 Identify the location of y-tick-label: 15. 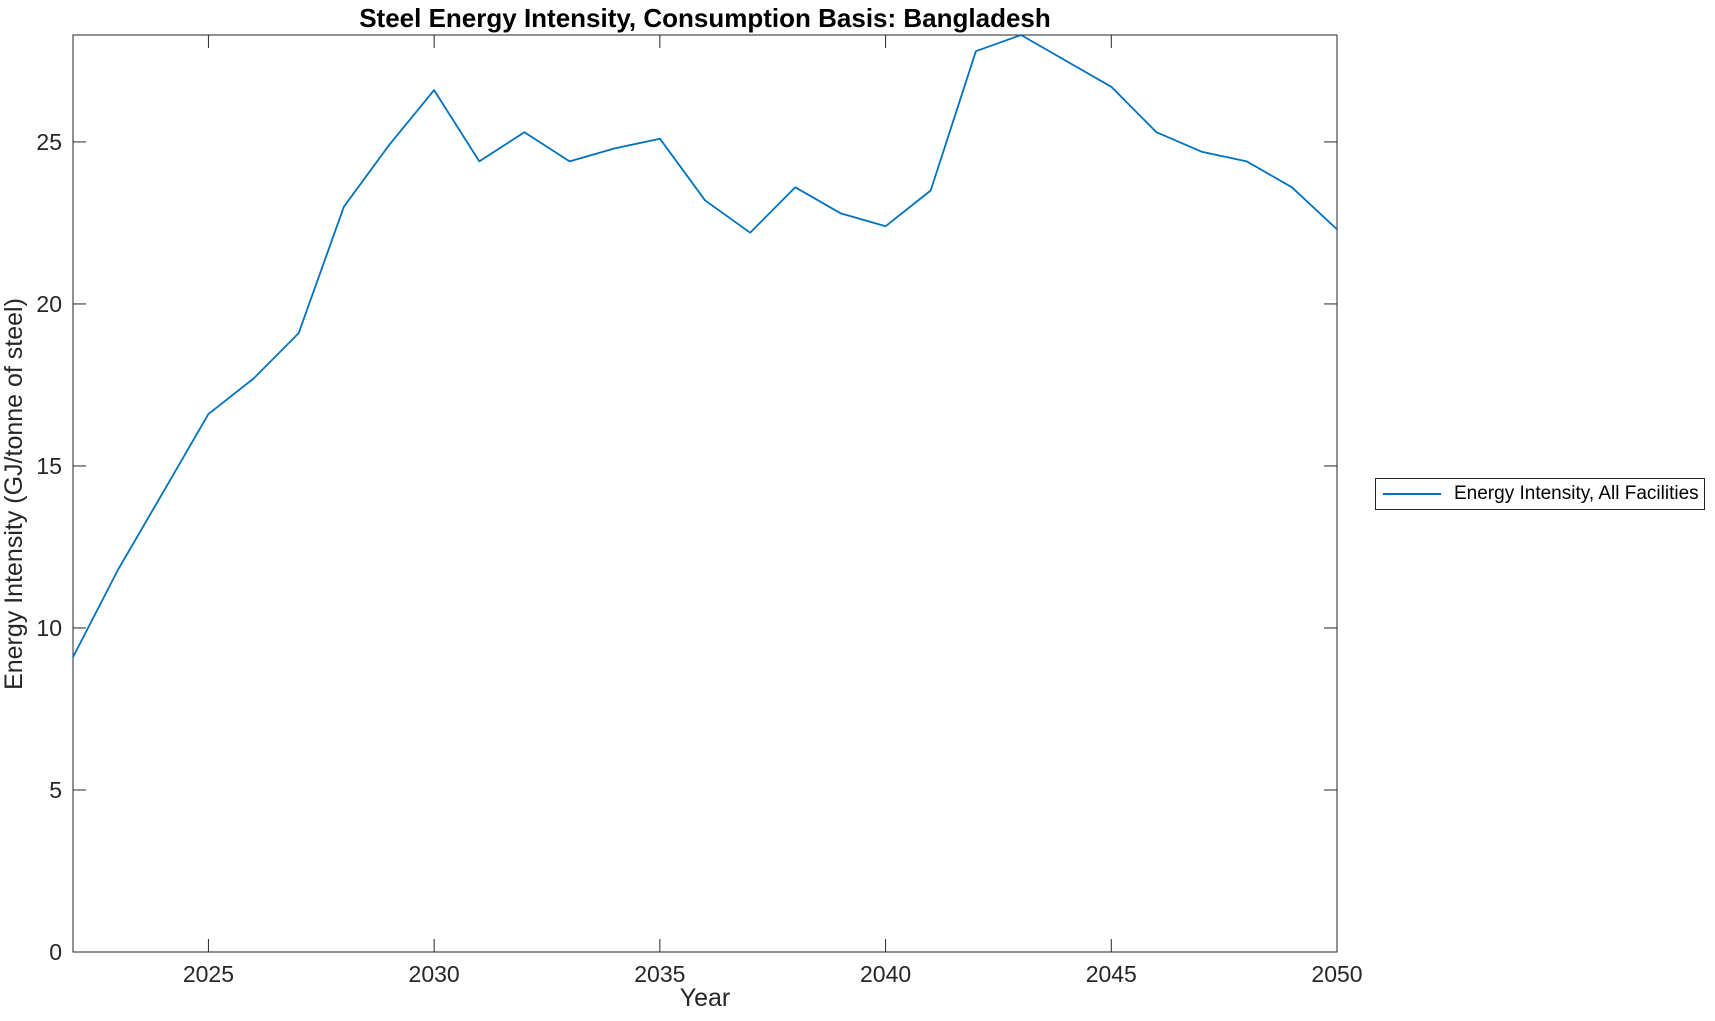
(49, 466).